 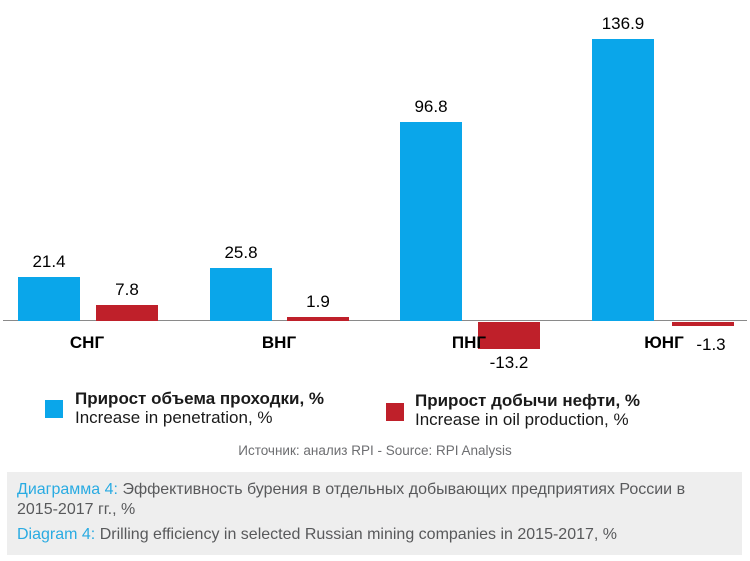 What do you see at coordinates (127, 289) in the screenshot?
I see `value-label-oil-production-СНГ: 7.8` at bounding box center [127, 289].